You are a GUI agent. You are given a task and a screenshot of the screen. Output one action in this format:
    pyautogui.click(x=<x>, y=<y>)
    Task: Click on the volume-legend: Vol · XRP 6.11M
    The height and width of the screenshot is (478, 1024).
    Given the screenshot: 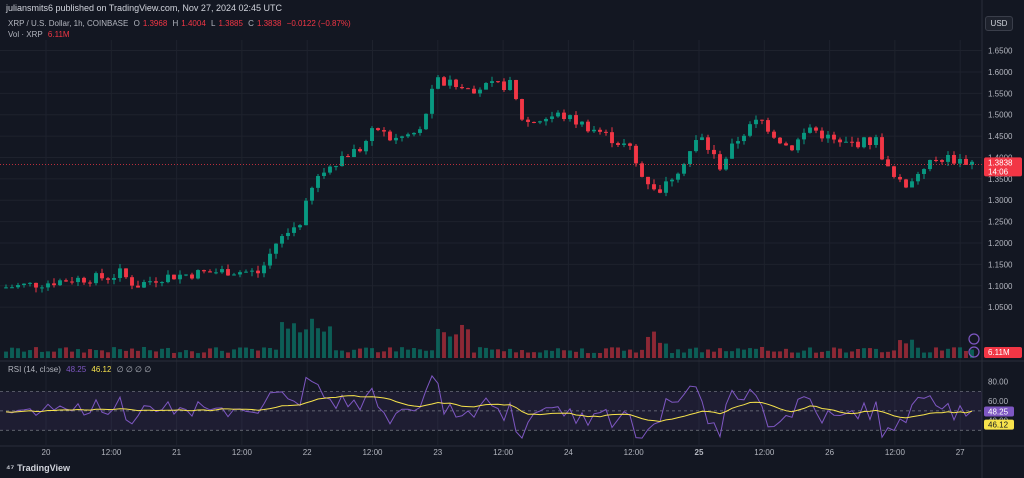 What is the action you would take?
    pyautogui.click(x=40, y=34)
    